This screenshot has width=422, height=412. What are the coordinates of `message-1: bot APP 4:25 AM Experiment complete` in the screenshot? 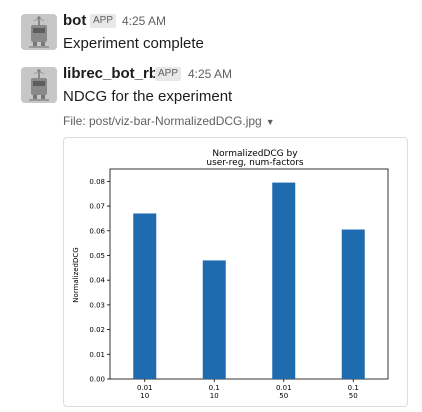 It's located at (211, 30).